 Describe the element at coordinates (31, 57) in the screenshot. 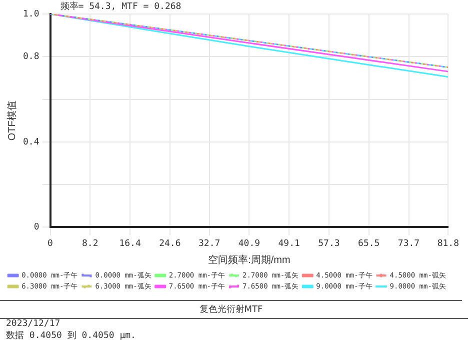

I see `y-tick-label: 0.8` at that location.